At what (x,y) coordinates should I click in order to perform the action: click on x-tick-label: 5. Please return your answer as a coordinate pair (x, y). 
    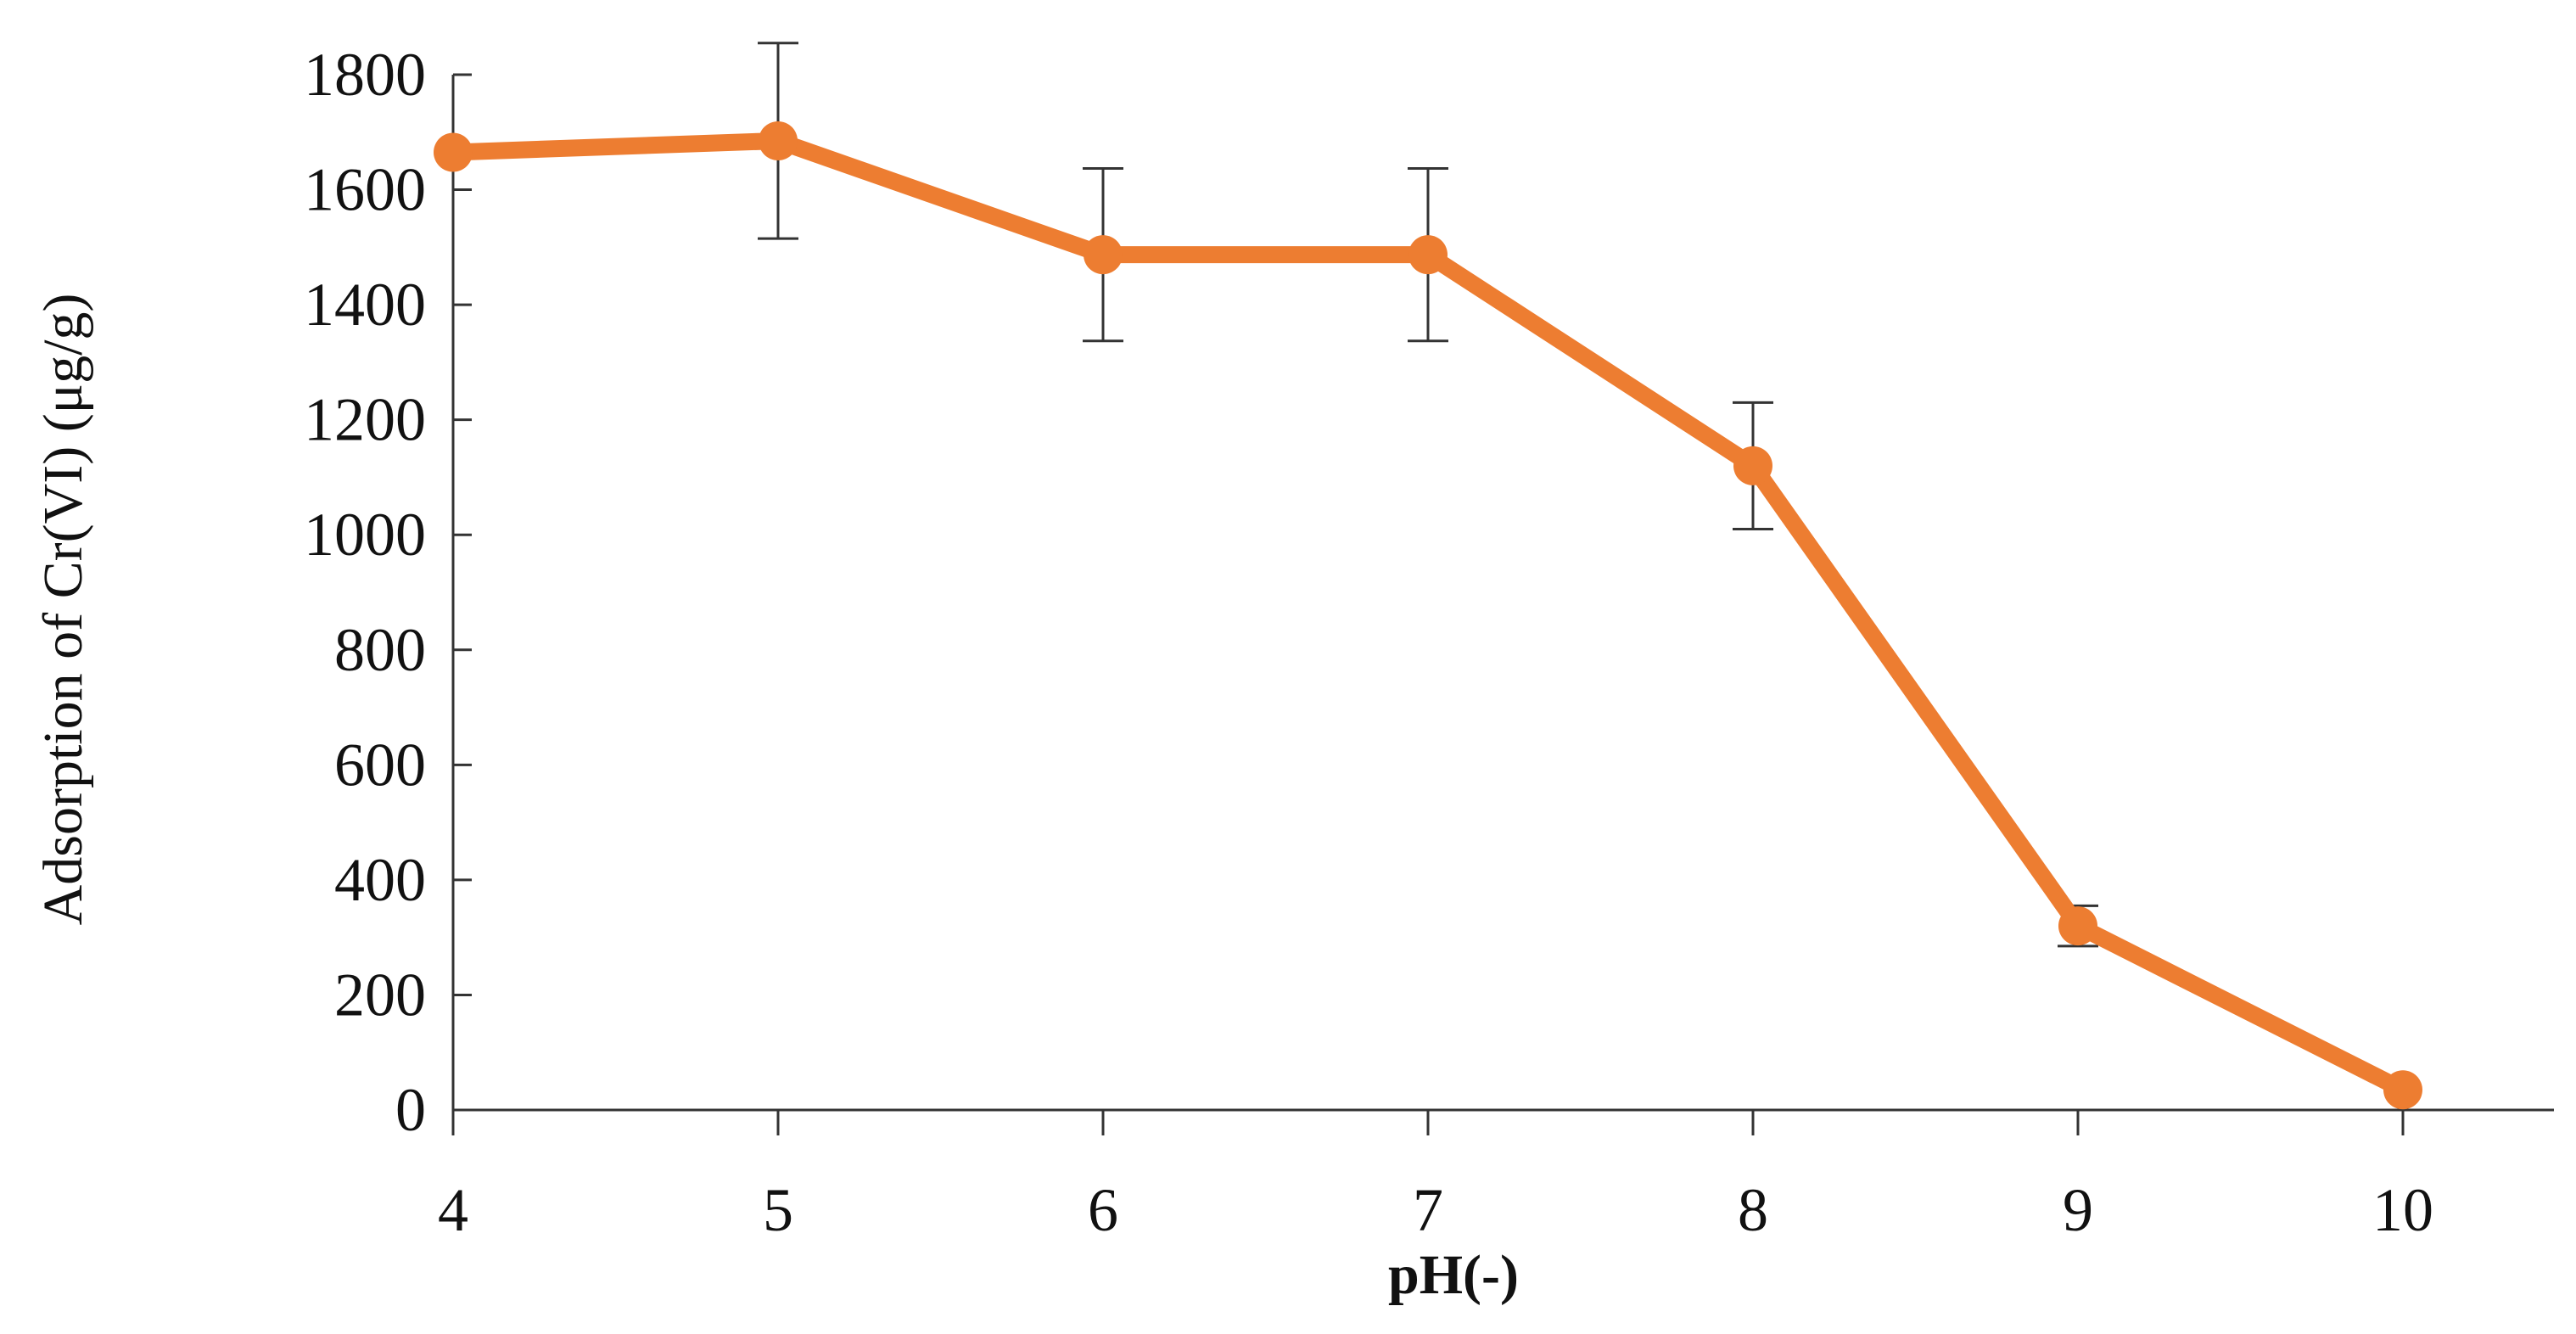
    Looking at the image, I should click on (778, 1210).